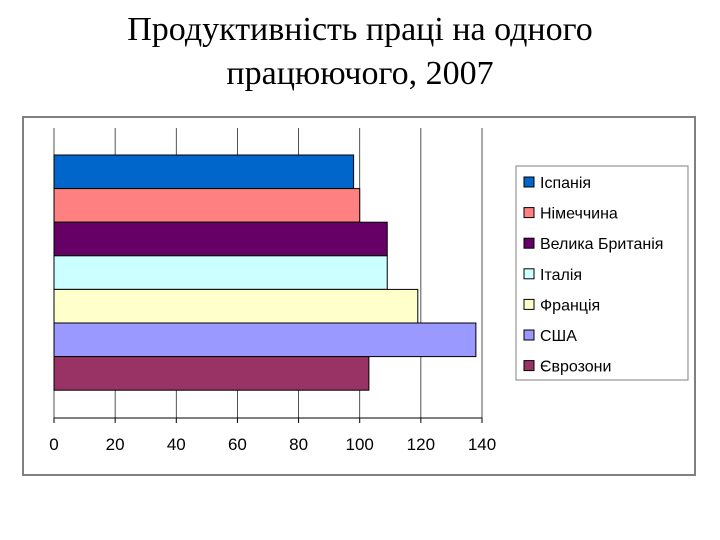 This screenshot has height=540, width=720. I want to click on legend-label: Єврозони, so click(575, 367).